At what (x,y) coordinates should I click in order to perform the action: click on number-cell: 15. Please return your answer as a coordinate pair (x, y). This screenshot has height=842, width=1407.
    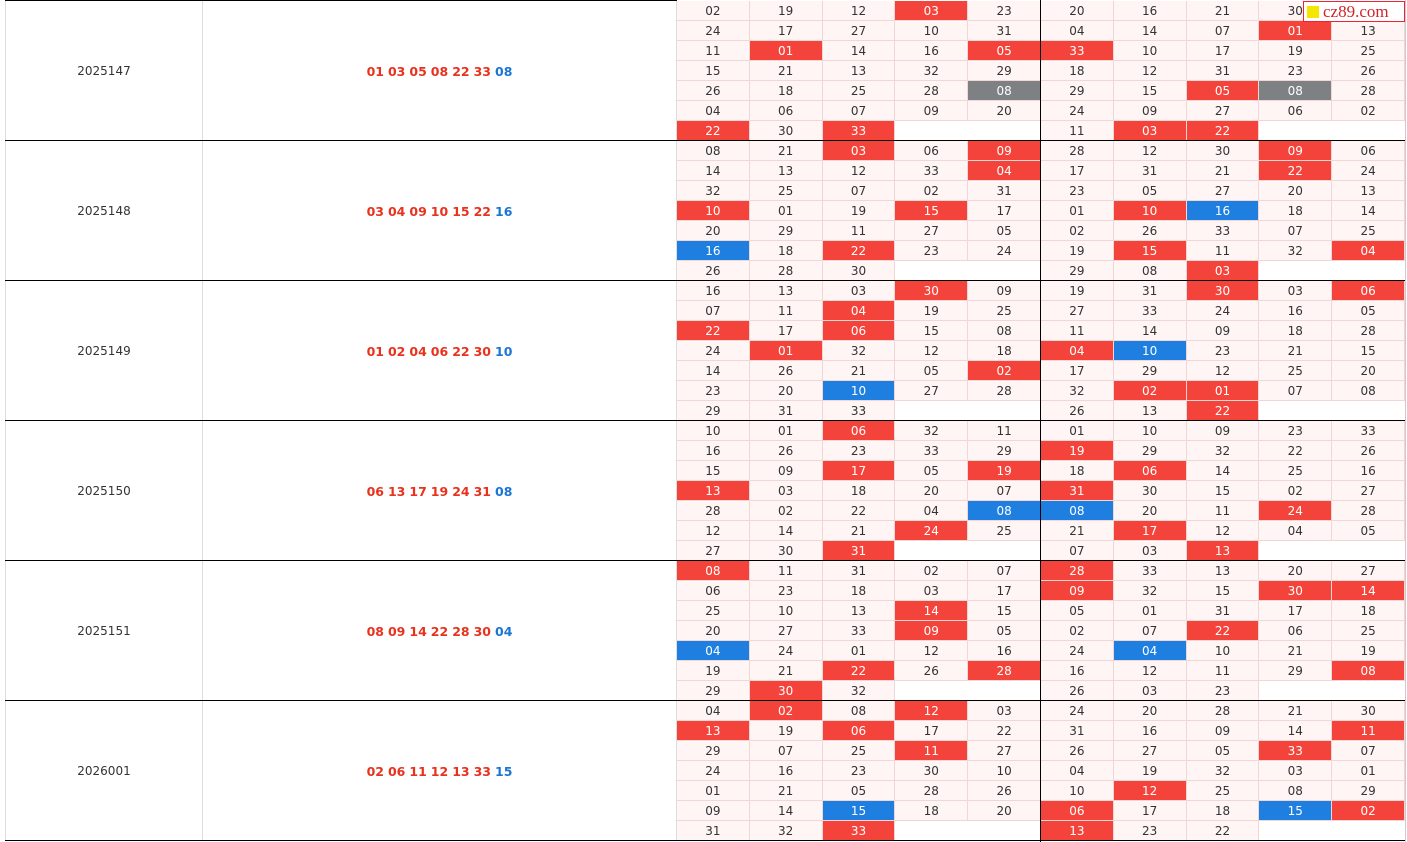
    Looking at the image, I should click on (1150, 91).